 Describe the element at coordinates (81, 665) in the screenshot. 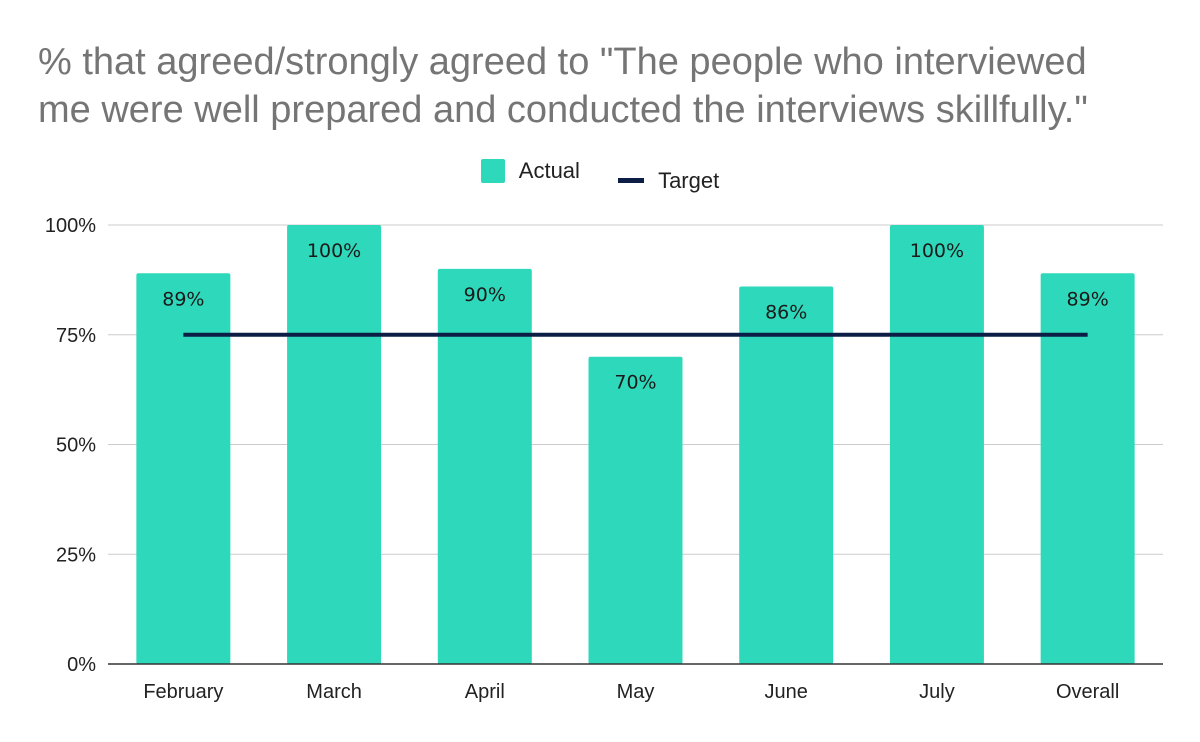

I see `y-tick-label-0: 0%` at that location.